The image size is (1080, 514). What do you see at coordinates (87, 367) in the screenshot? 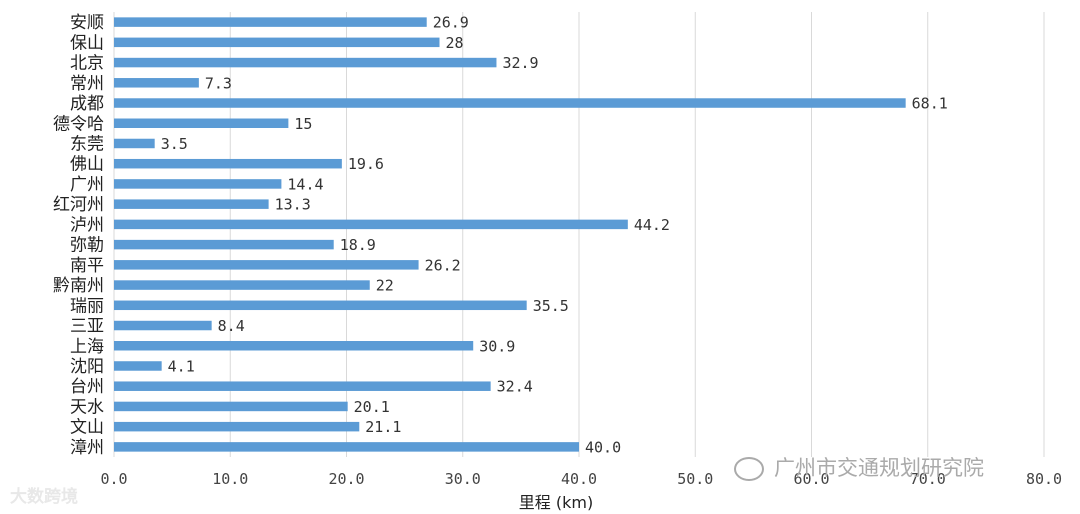
I see `category-label: 沈阳` at bounding box center [87, 367].